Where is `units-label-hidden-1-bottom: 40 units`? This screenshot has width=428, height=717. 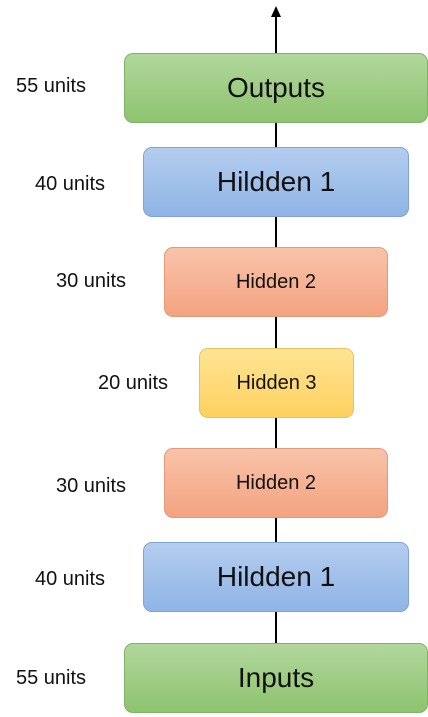
units-label-hidden-1-bottom: 40 units is located at coordinates (70, 579).